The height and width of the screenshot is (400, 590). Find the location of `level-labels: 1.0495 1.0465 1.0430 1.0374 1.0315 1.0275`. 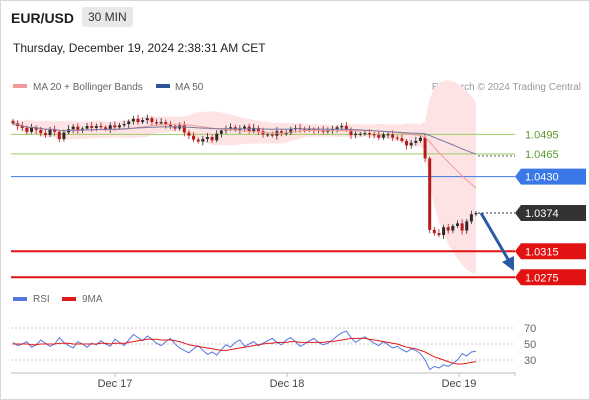

level-labels: 1.0495 1.0465 1.0430 1.0374 1.0315 1.0275 is located at coordinates (550, 207).